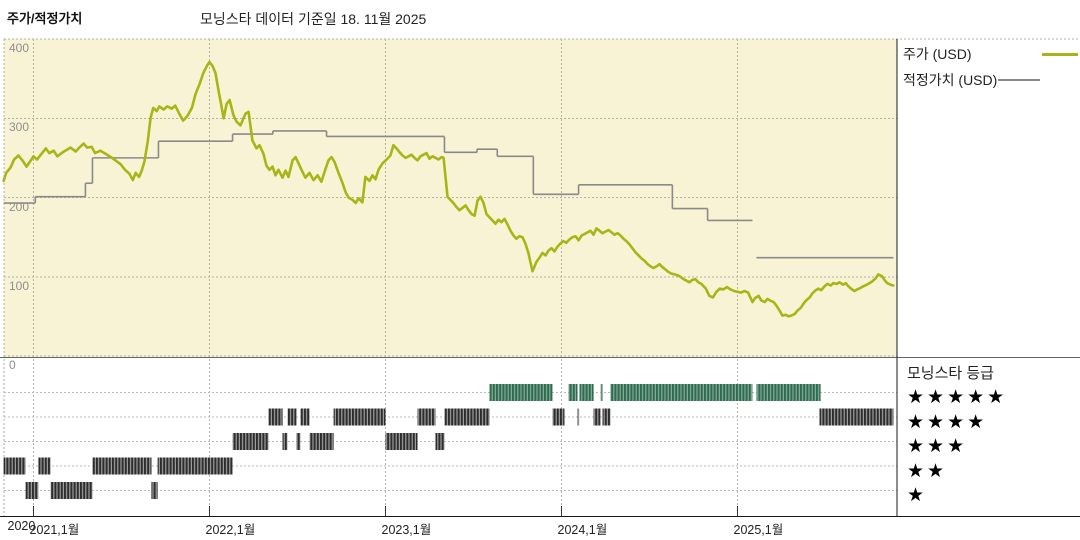 Image resolution: width=1080 pixels, height=540 pixels. I want to click on y-axis-label: 200, so click(19, 206).